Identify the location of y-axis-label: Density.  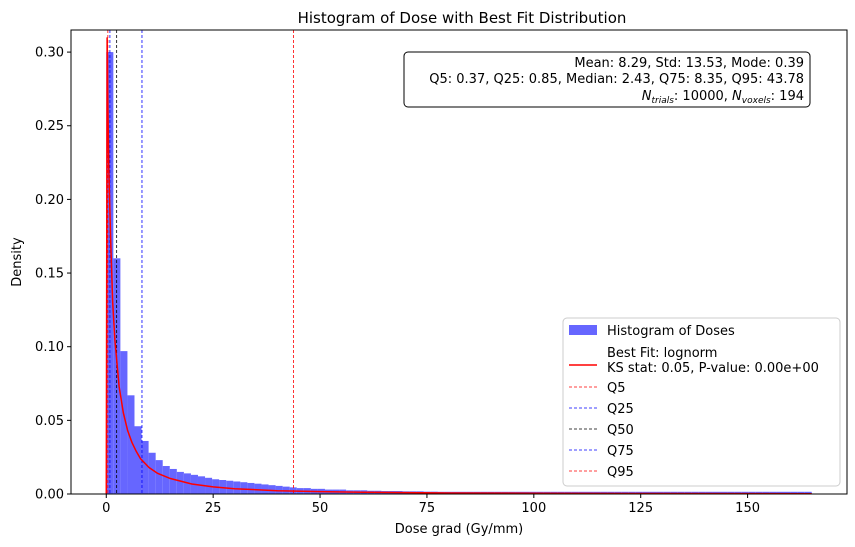
(17, 262).